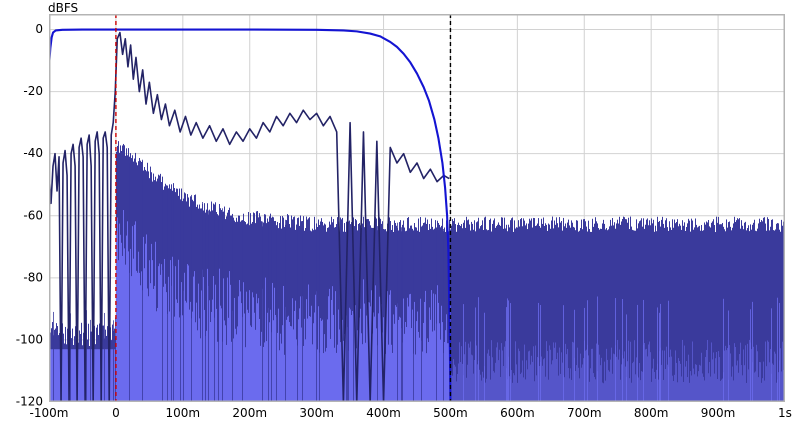  Describe the element at coordinates (584, 413) in the screenshot. I see `x-tick-label: 700m` at that location.